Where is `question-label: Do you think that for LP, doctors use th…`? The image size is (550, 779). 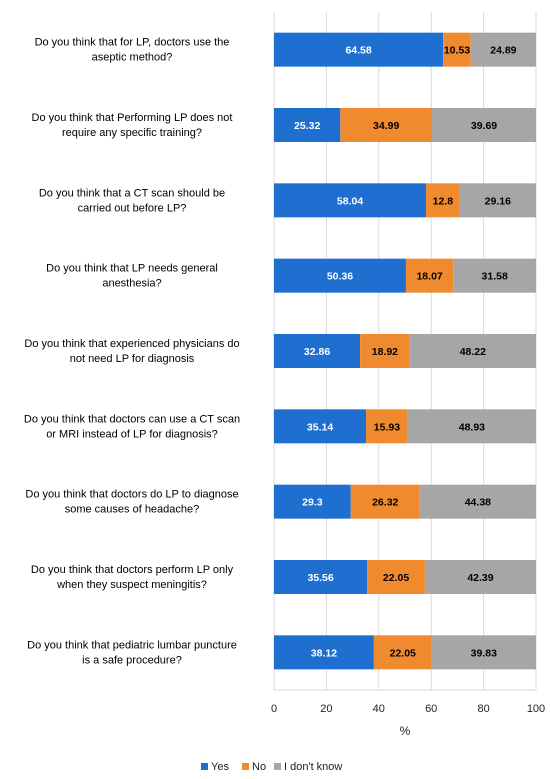 question-label: Do you think that for LP, doctors use th… is located at coordinates (132, 50).